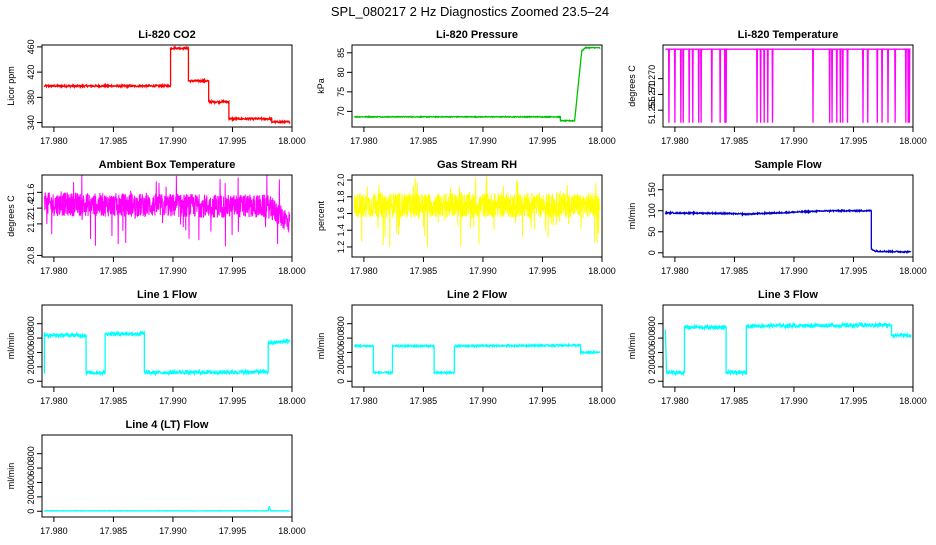 This screenshot has width=936, height=545. I want to click on panel-title: Sample Flow, so click(788, 165).